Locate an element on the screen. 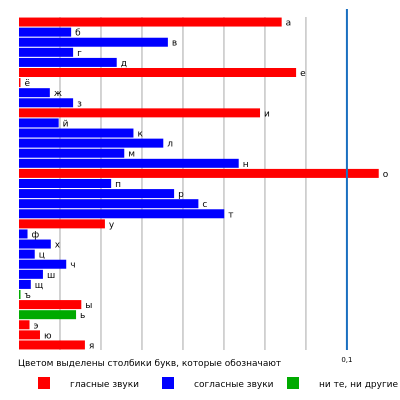  bar-label-в: в is located at coordinates (174, 44).